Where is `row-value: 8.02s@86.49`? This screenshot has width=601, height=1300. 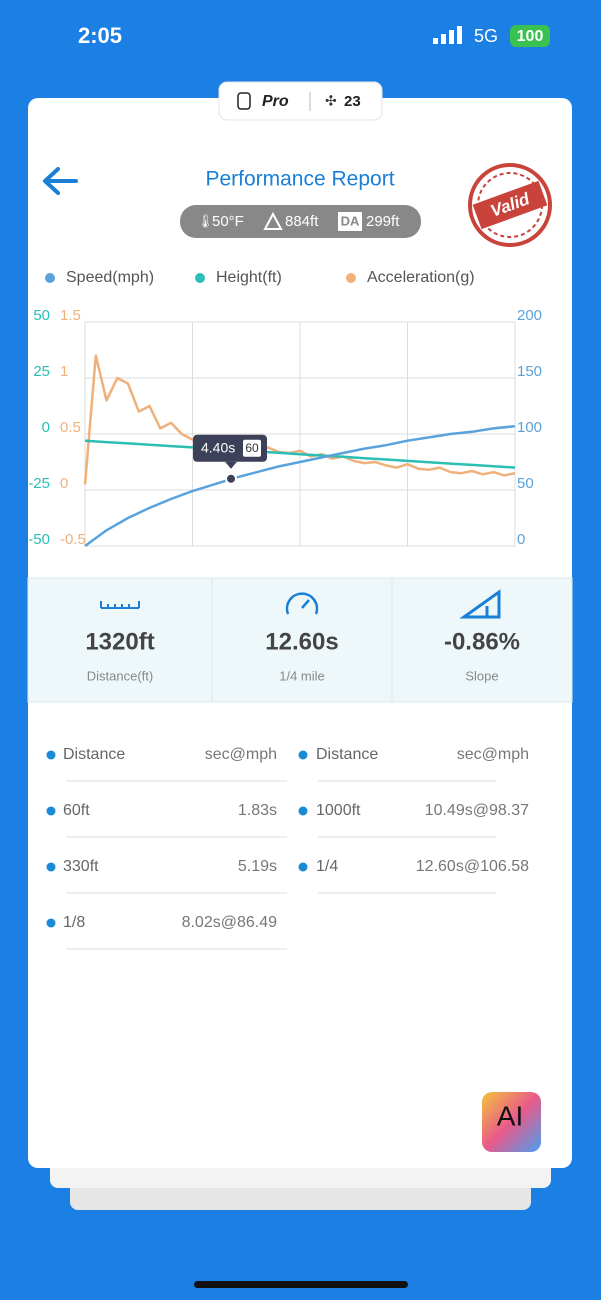 row-value: 8.02s@86.49 is located at coordinates (230, 922).